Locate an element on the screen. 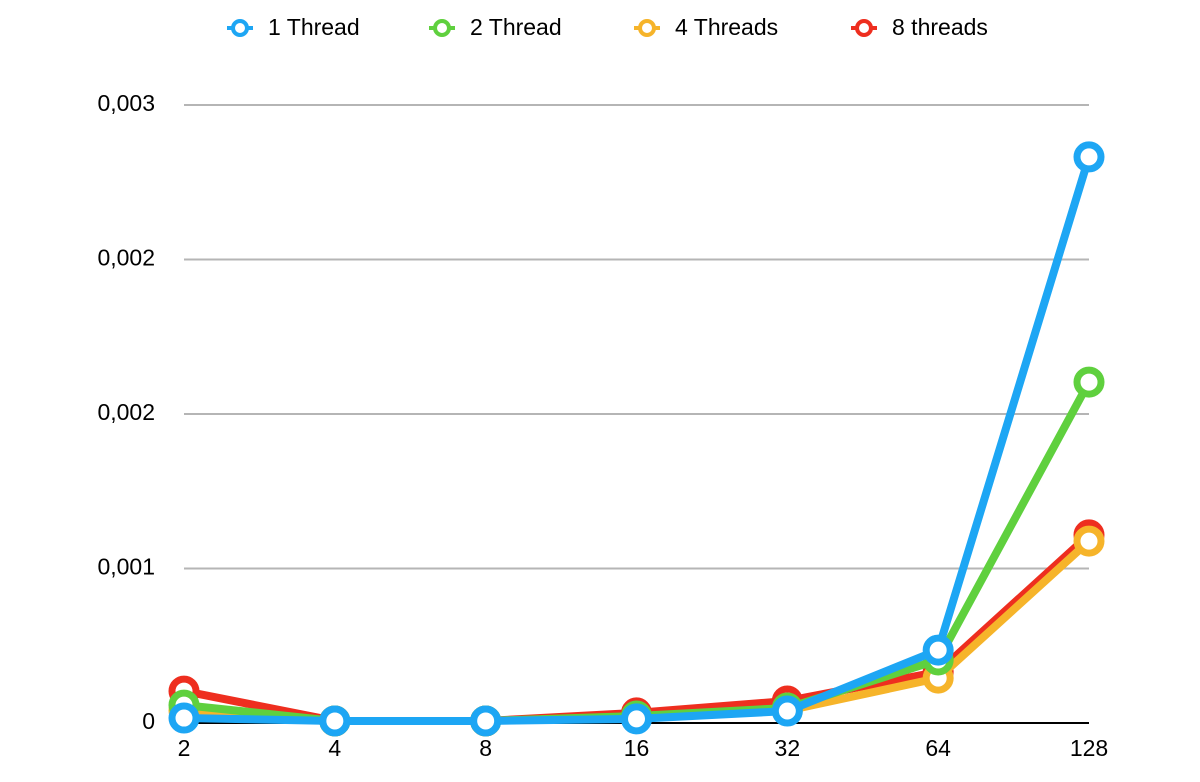 The image size is (1200, 782). x-tick-label: 2 is located at coordinates (184, 748).